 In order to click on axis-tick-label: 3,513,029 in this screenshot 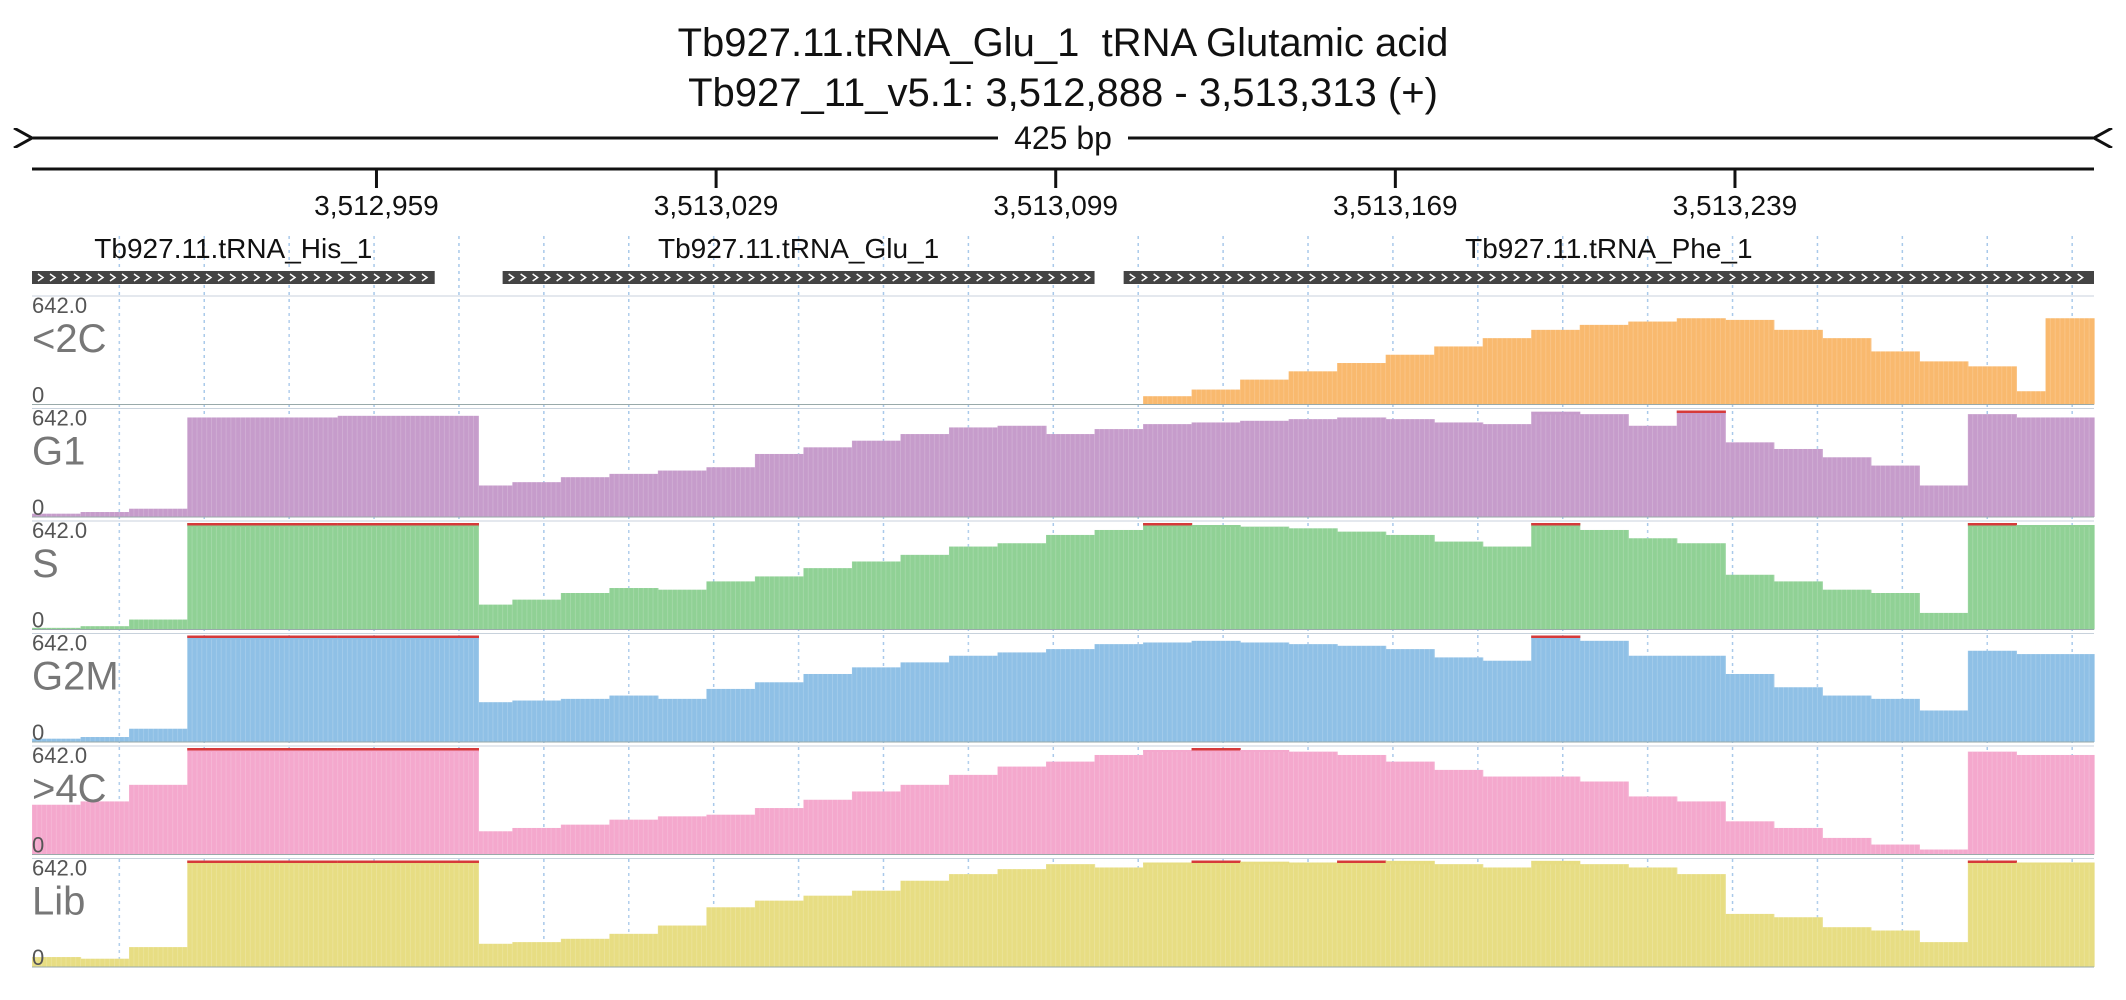, I will do `click(716, 205)`.